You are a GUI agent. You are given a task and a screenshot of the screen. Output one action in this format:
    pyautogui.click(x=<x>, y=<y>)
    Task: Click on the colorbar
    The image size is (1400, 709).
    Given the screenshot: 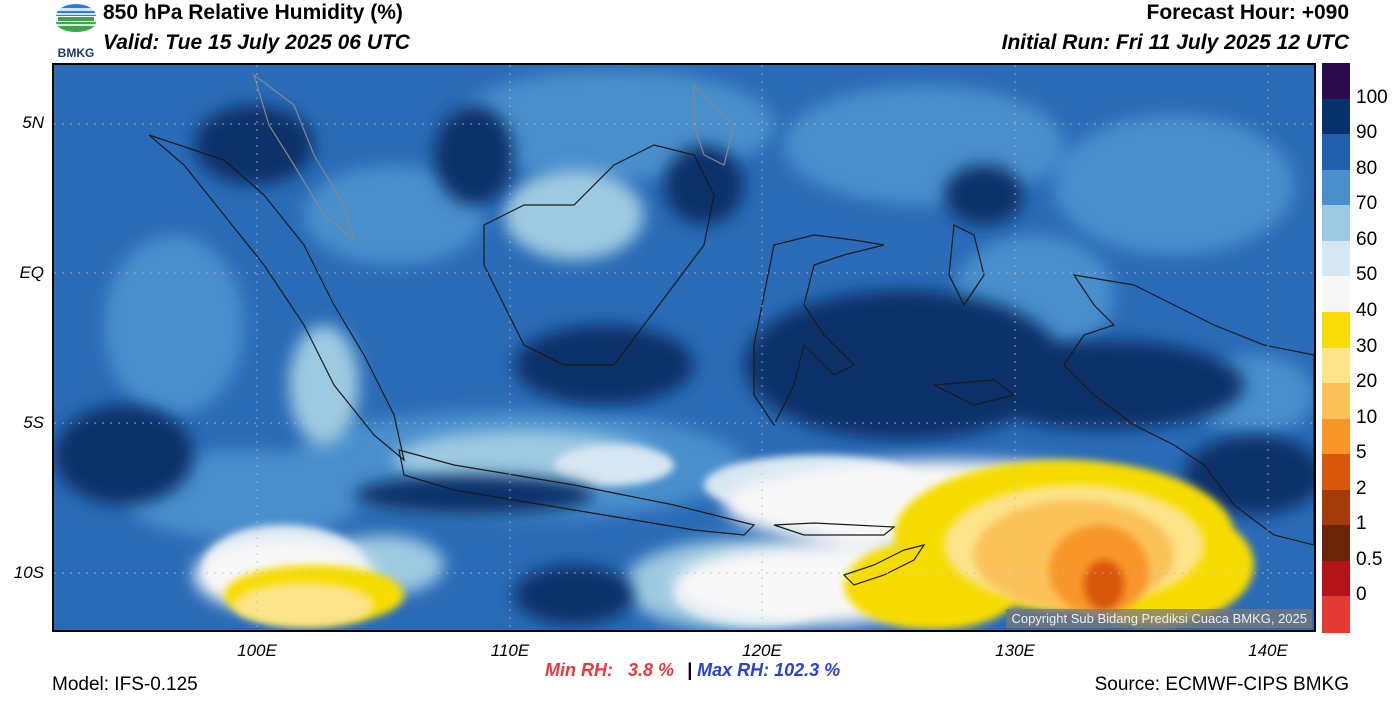 What is the action you would take?
    pyautogui.click(x=1336, y=348)
    